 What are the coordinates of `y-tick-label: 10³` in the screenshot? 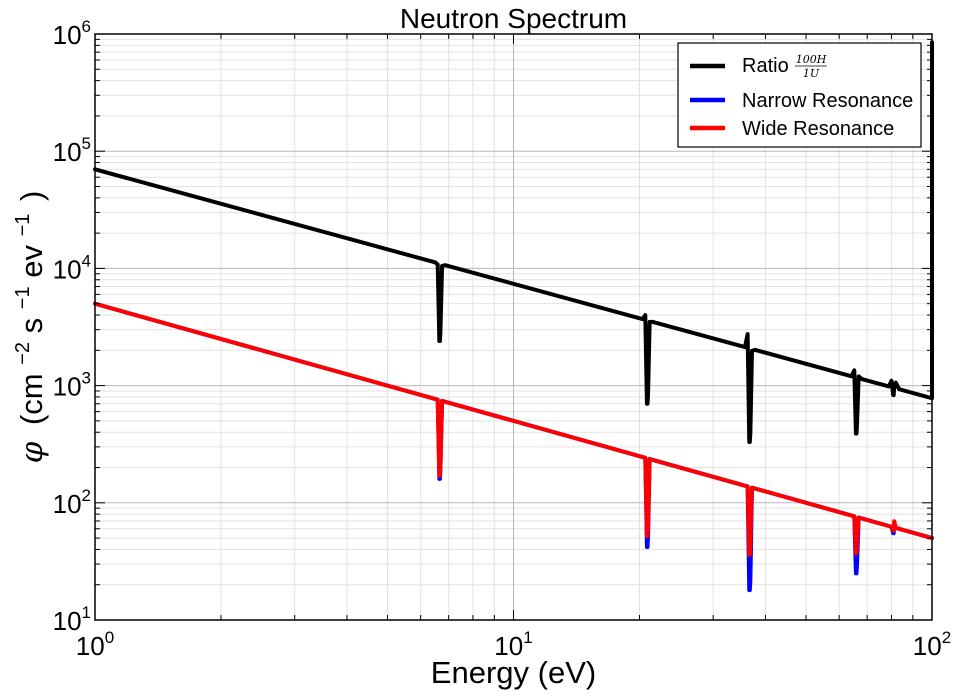 It's located at (72, 385).